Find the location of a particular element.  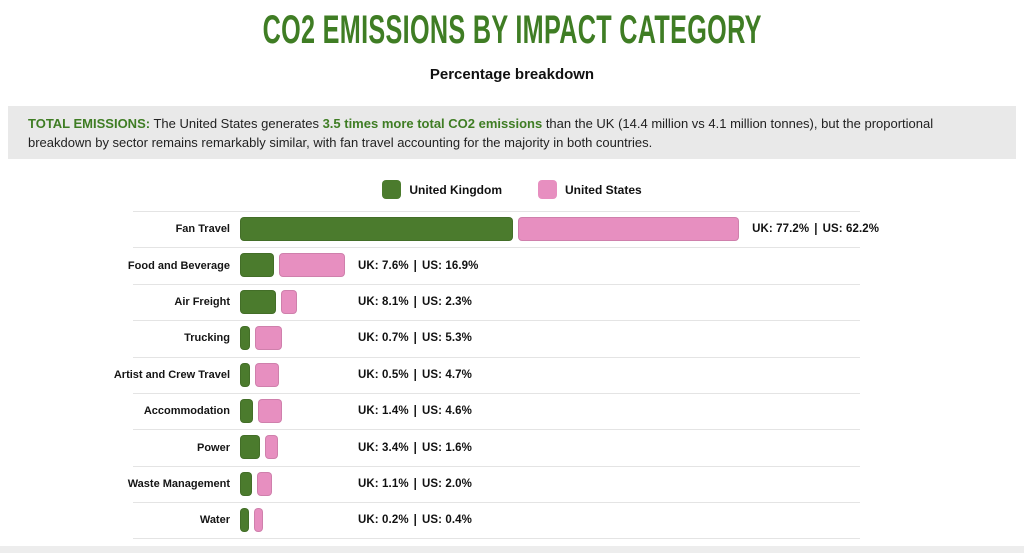

note-highlight: 3.5 times more total CO2 emissions is located at coordinates (432, 123).